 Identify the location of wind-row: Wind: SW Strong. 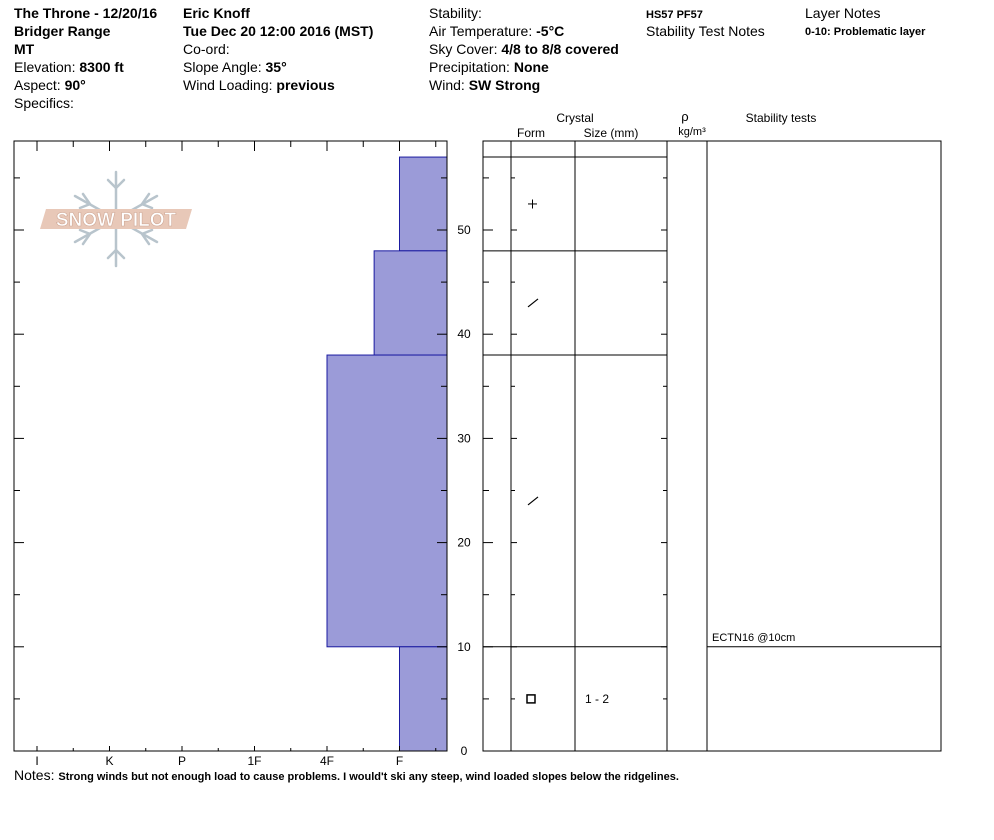
(484, 85).